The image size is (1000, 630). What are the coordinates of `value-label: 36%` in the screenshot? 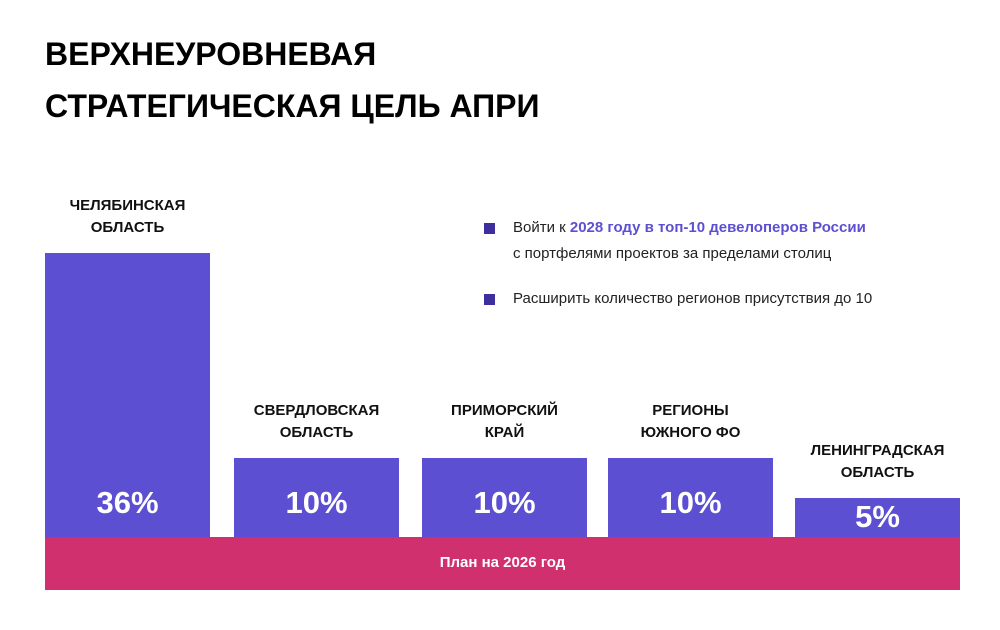 It's located at (127, 502).